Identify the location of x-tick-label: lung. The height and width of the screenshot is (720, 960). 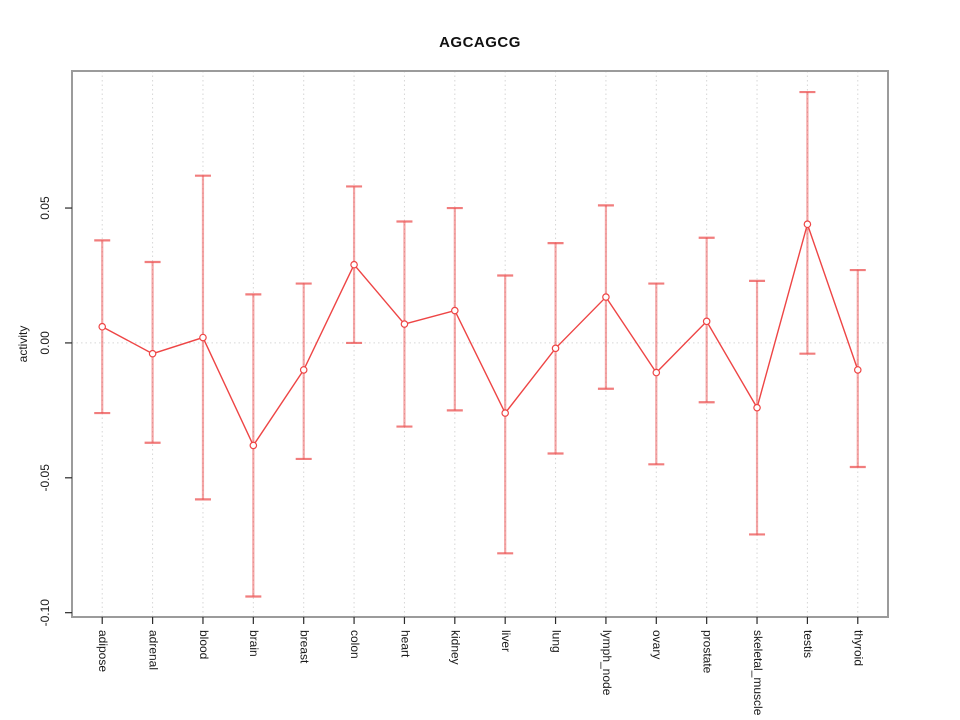
(556, 641).